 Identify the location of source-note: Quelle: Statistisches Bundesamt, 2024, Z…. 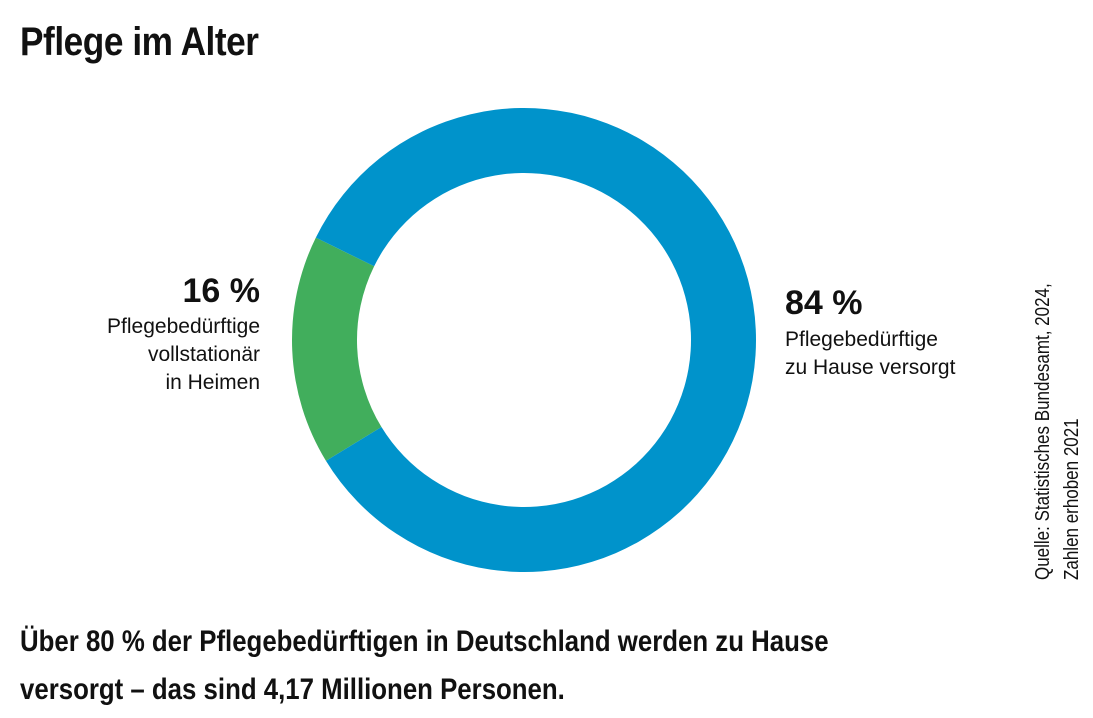
(1057, 431).